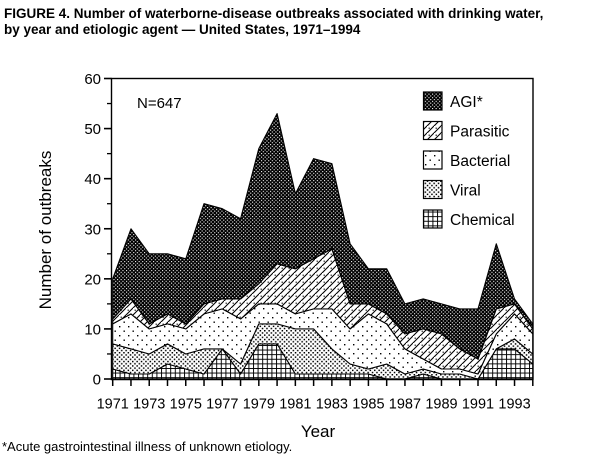 This screenshot has width=612, height=460. Describe the element at coordinates (259, 405) in the screenshot. I see `x-axis-tick-label: 1979` at that location.